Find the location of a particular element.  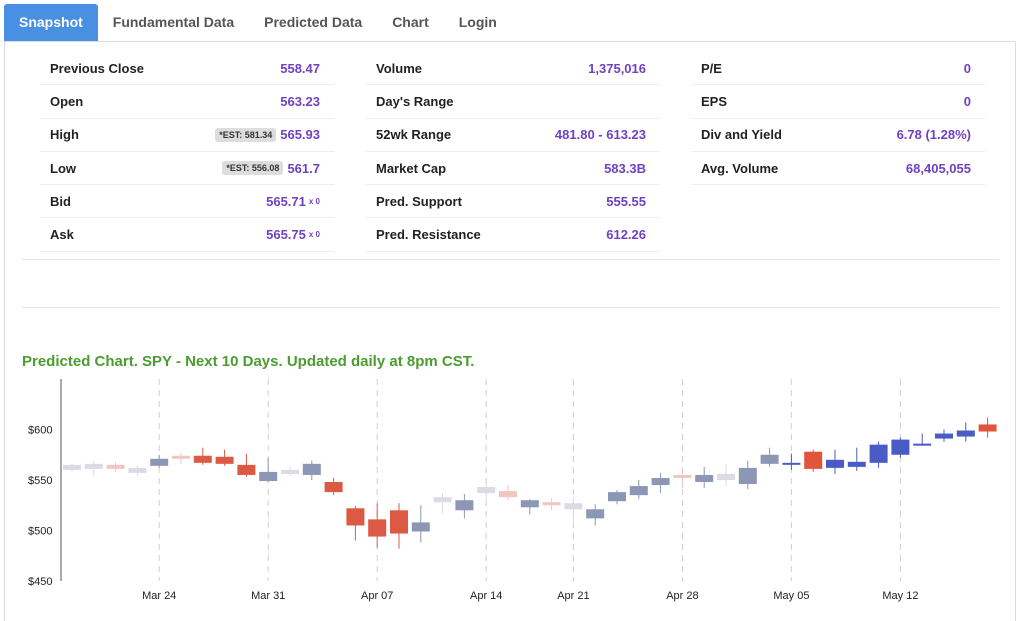

ask-size: x 0 is located at coordinates (314, 235).